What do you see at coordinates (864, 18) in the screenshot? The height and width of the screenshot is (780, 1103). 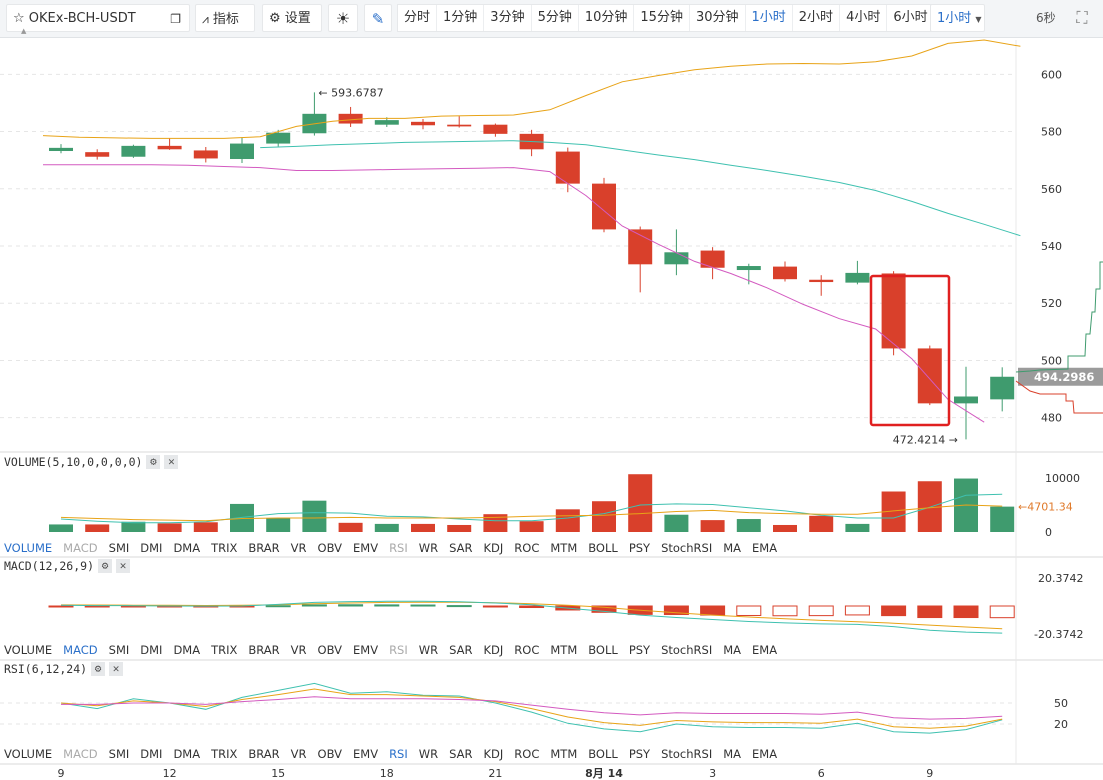 I see `timeframe-9: 4小时` at bounding box center [864, 18].